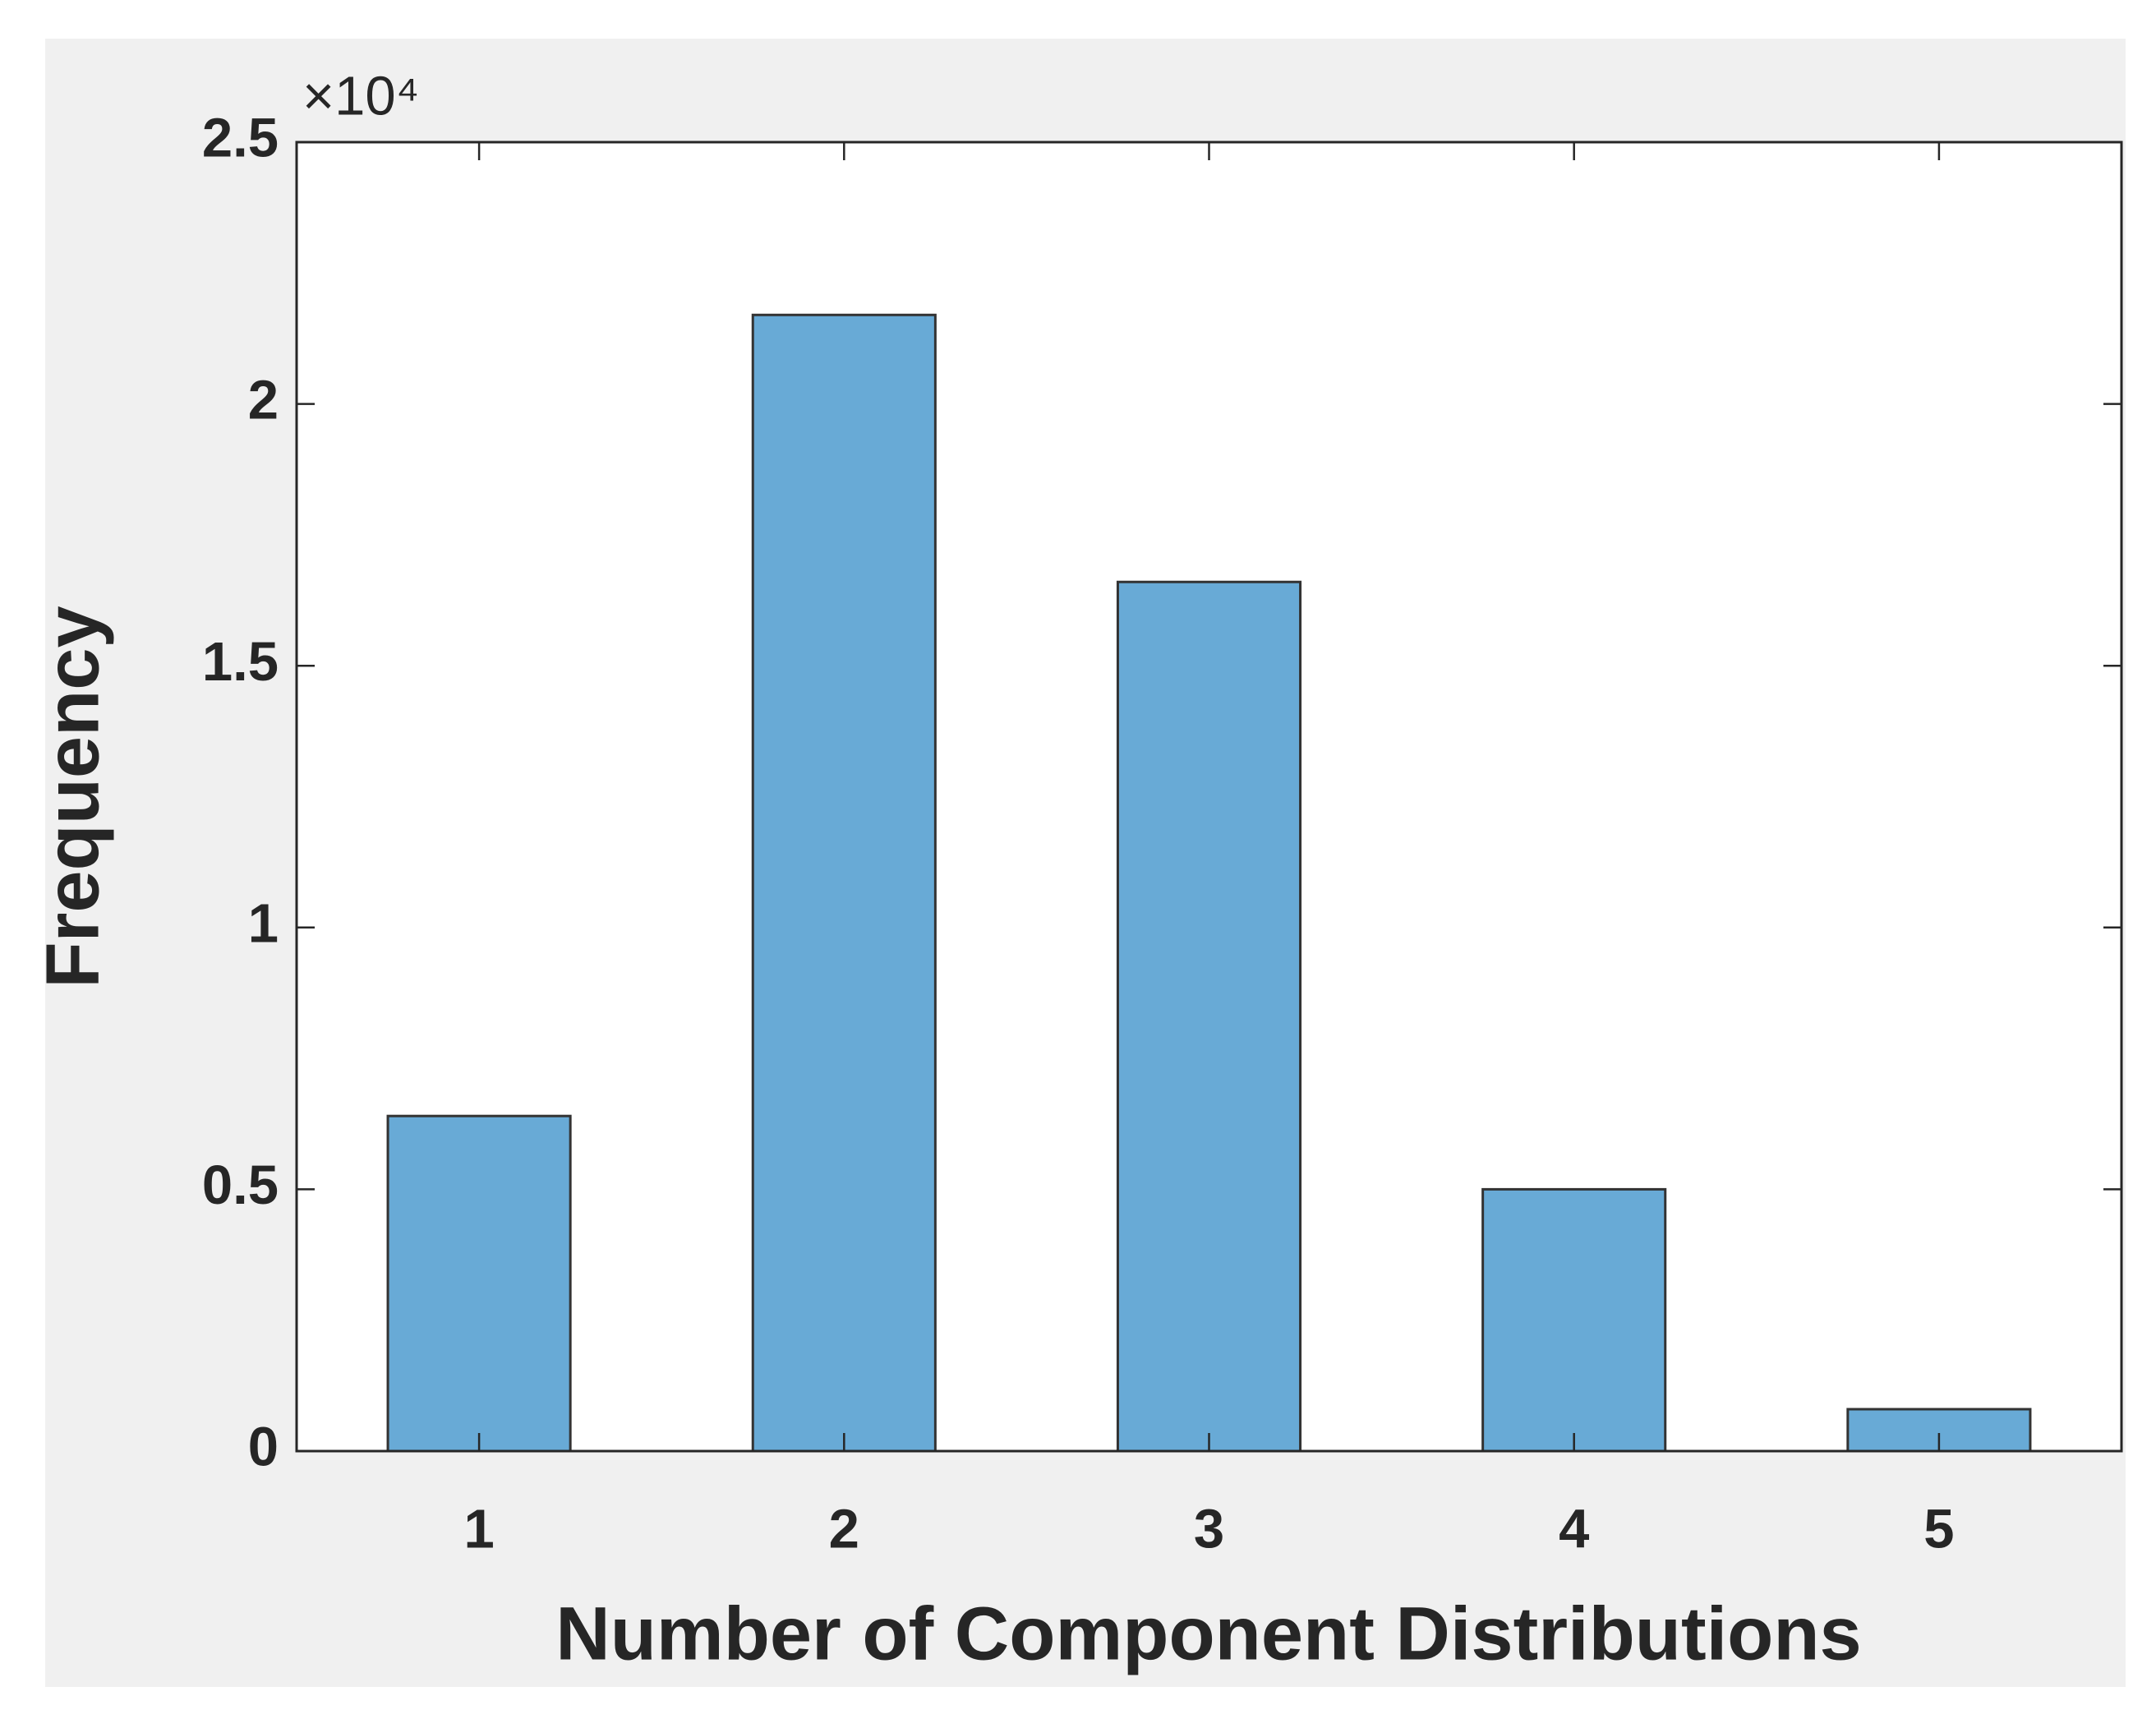 This screenshot has height=1728, width=2156. What do you see at coordinates (263, 924) in the screenshot?
I see `y-tick-label: 1` at bounding box center [263, 924].